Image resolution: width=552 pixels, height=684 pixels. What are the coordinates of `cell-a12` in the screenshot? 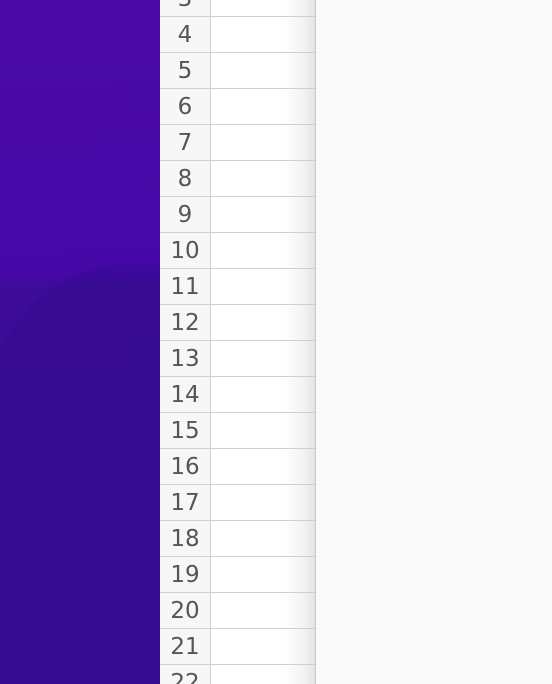 It's located at (263, 322).